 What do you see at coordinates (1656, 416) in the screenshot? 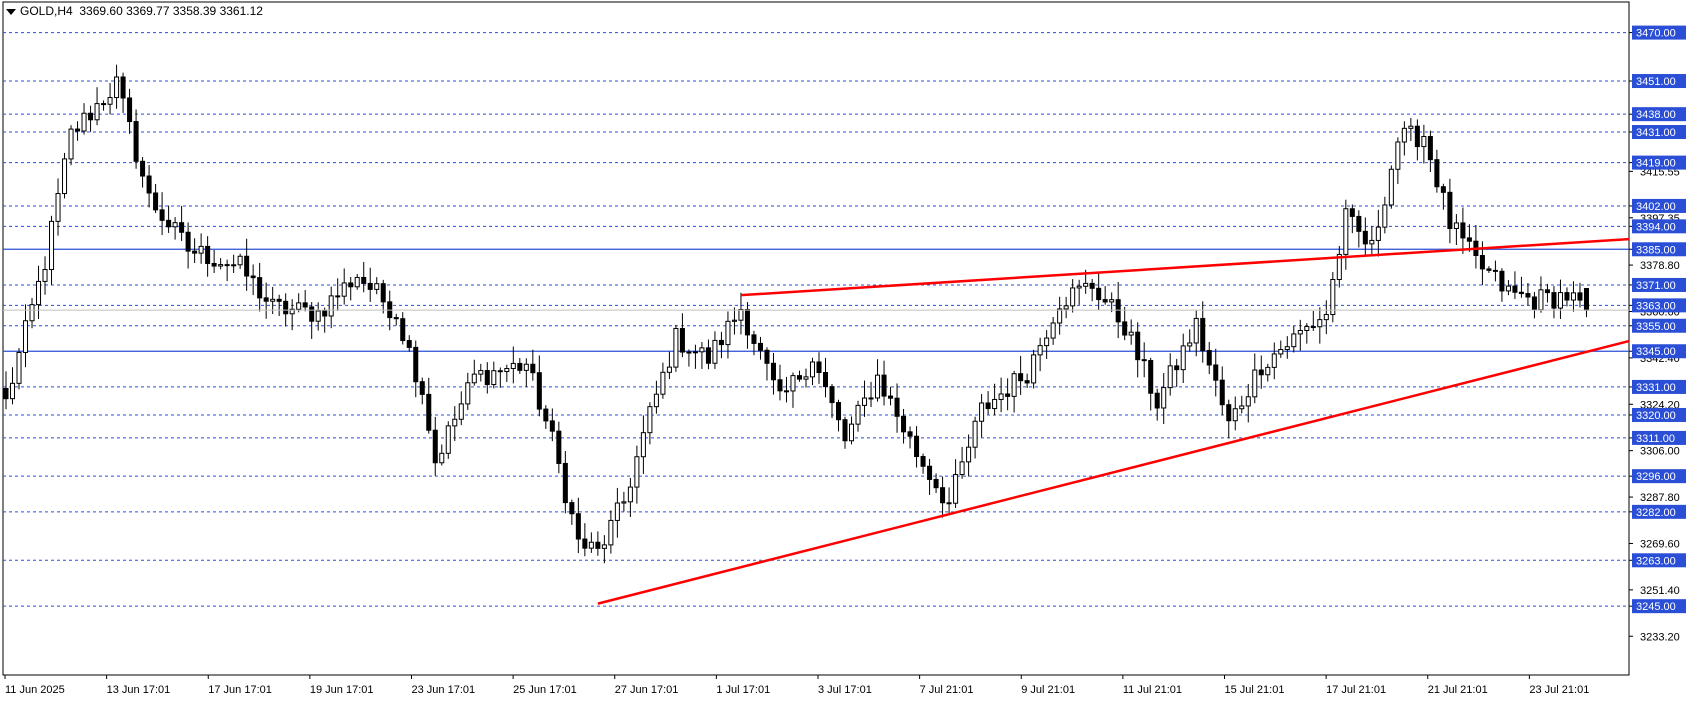
I see `level-label: 3320.00` at bounding box center [1656, 416].